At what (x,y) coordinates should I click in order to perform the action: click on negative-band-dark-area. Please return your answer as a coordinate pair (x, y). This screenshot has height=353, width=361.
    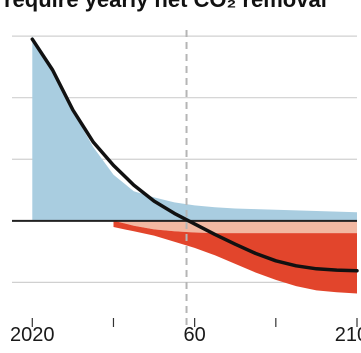
    Looking at the image, I should click on (235, 257).